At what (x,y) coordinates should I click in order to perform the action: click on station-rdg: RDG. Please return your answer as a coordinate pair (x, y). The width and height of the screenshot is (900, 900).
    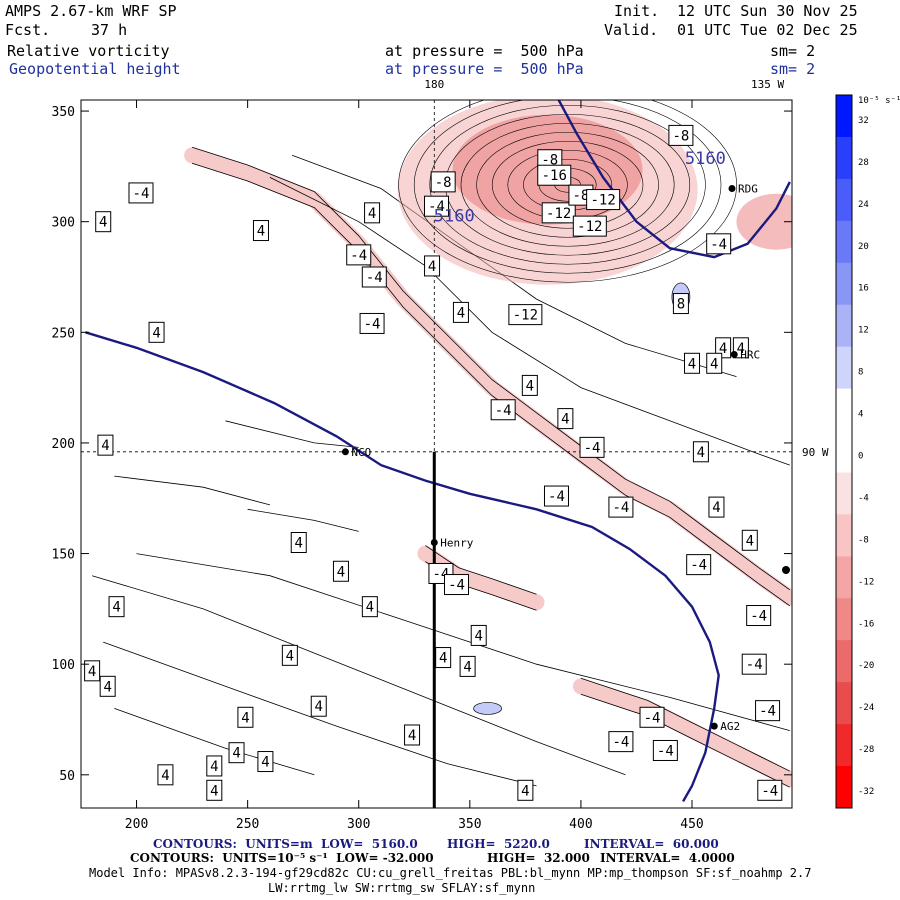
    Looking at the image, I should click on (743, 189).